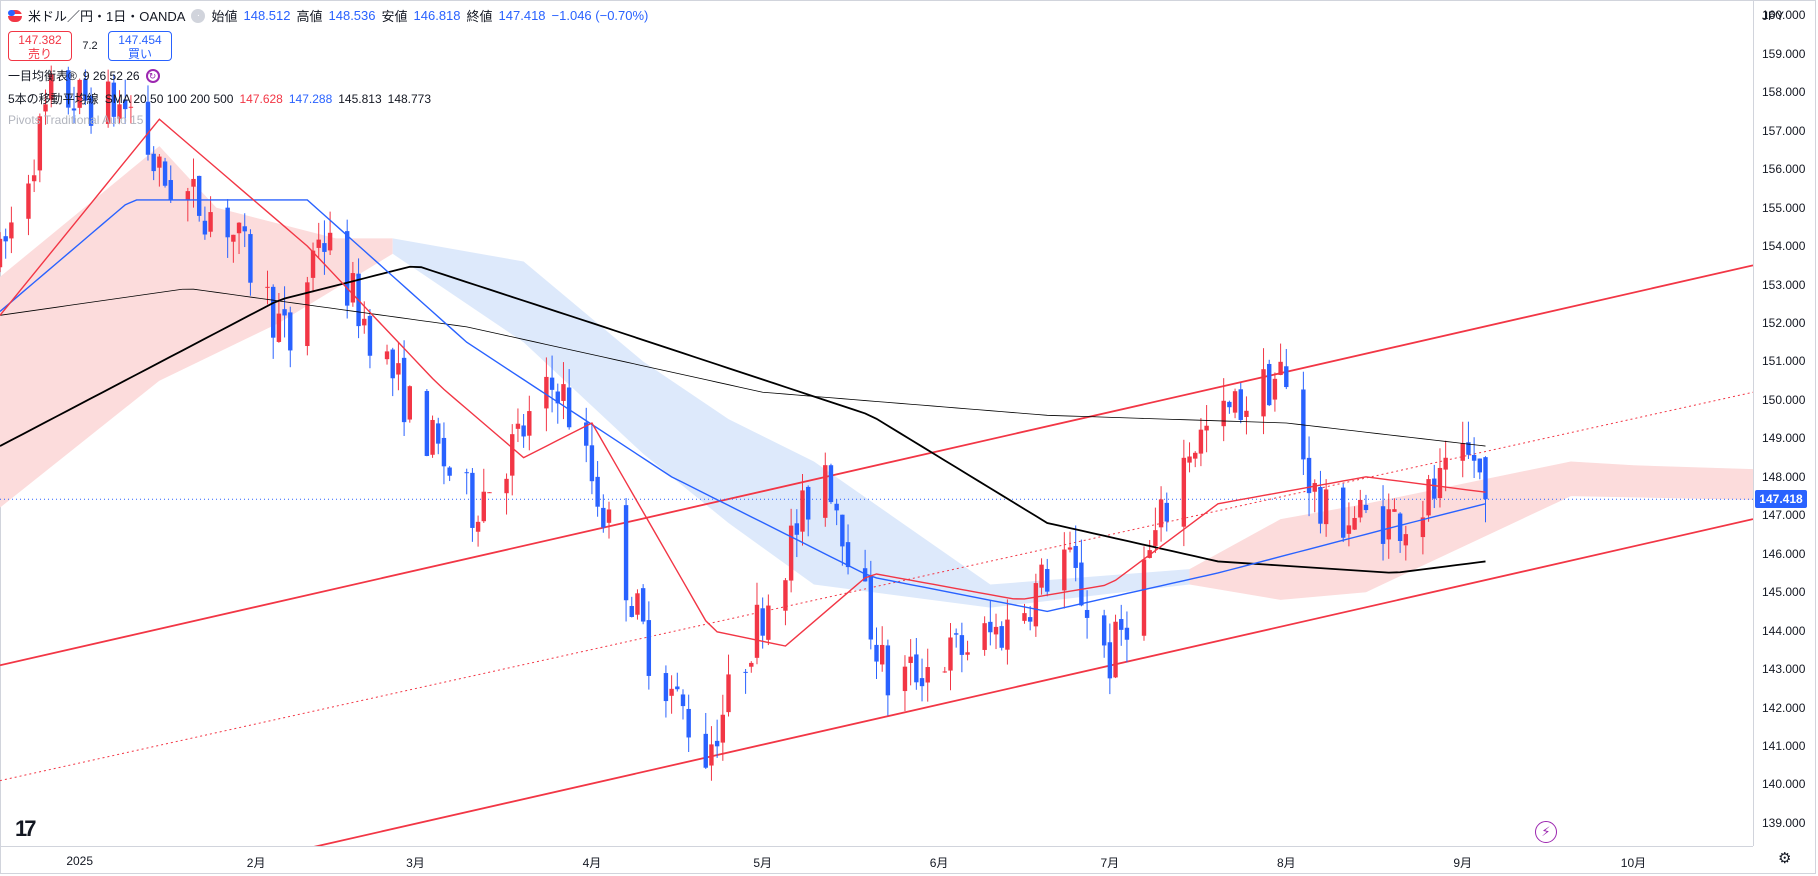 Image resolution: width=1818 pixels, height=876 pixels. What do you see at coordinates (152, 75) in the screenshot?
I see `refresh-icon: ↻` at bounding box center [152, 75].